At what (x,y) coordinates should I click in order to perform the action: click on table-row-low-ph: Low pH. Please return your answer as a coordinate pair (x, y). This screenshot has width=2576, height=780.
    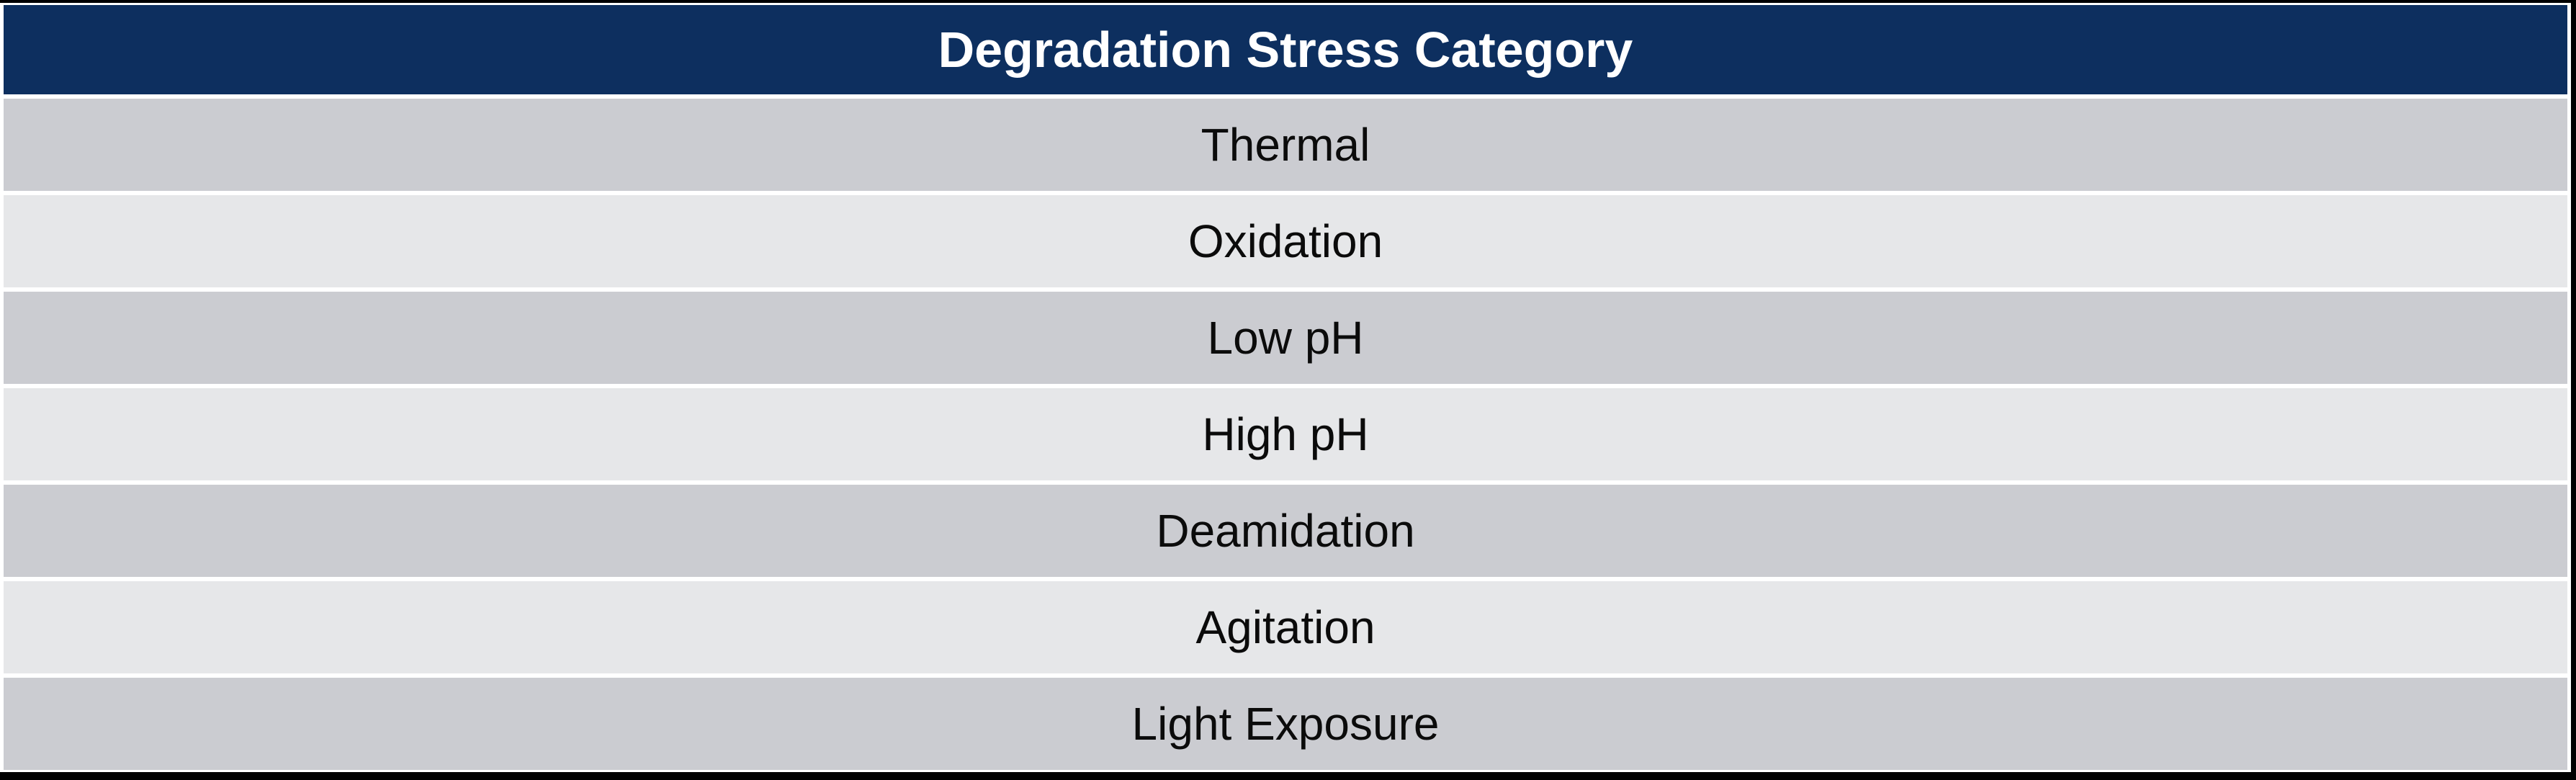
    Looking at the image, I should click on (1285, 338).